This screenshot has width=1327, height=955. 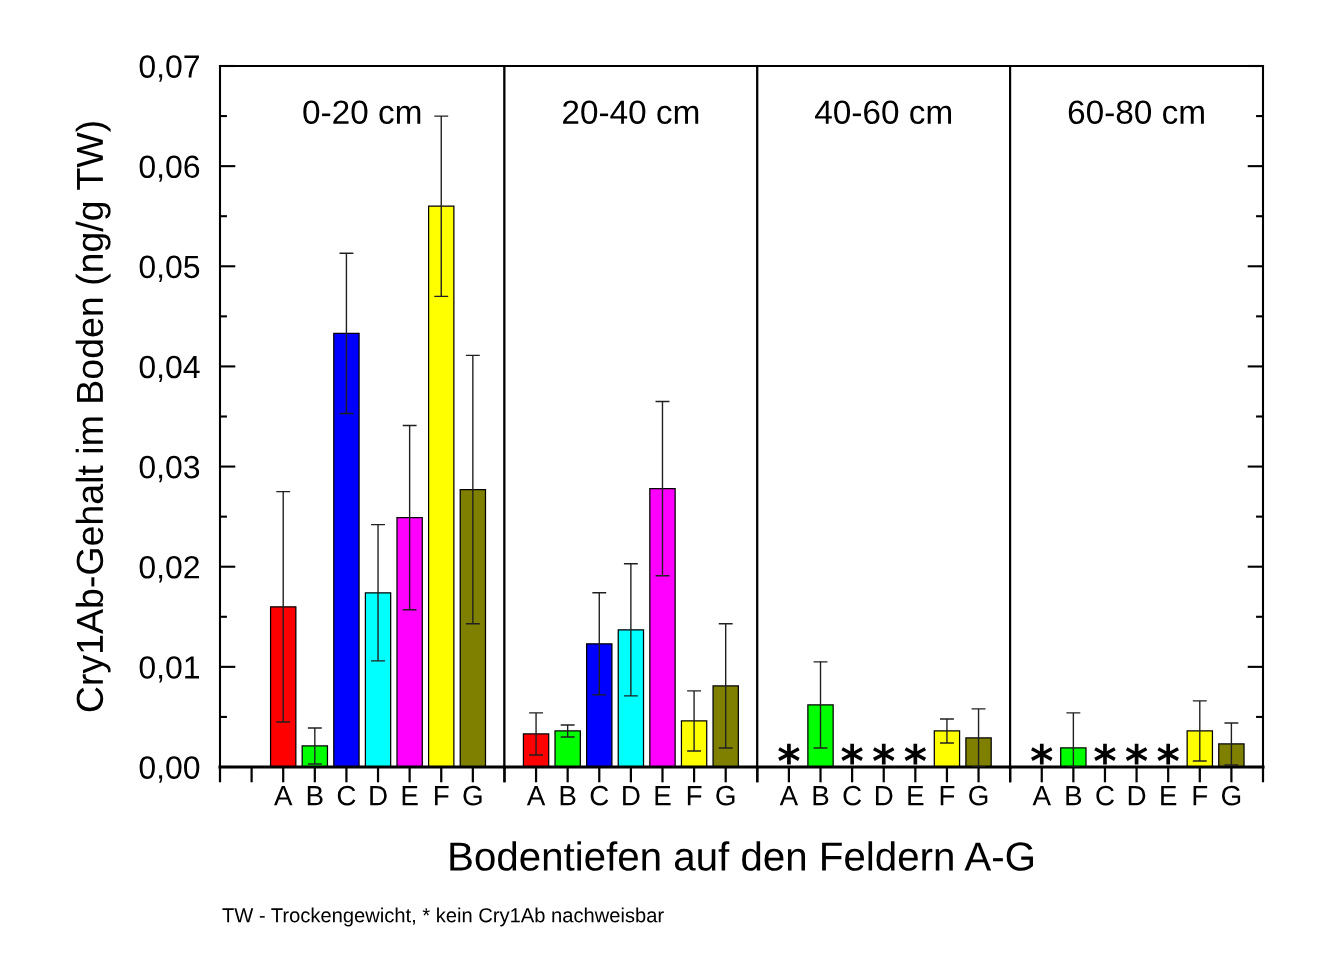 What do you see at coordinates (169, 68) in the screenshot?
I see `y-tick-label: 0,07` at bounding box center [169, 68].